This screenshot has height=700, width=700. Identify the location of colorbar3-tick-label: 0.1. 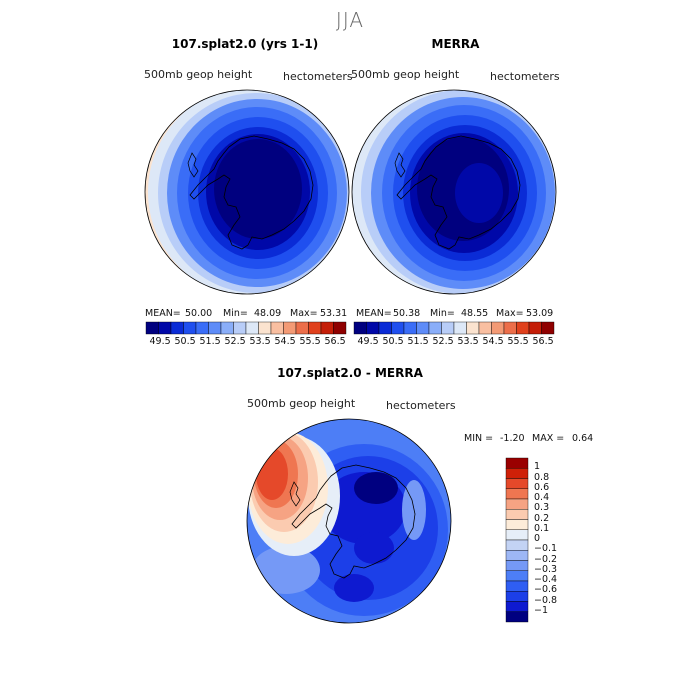
(542, 528).